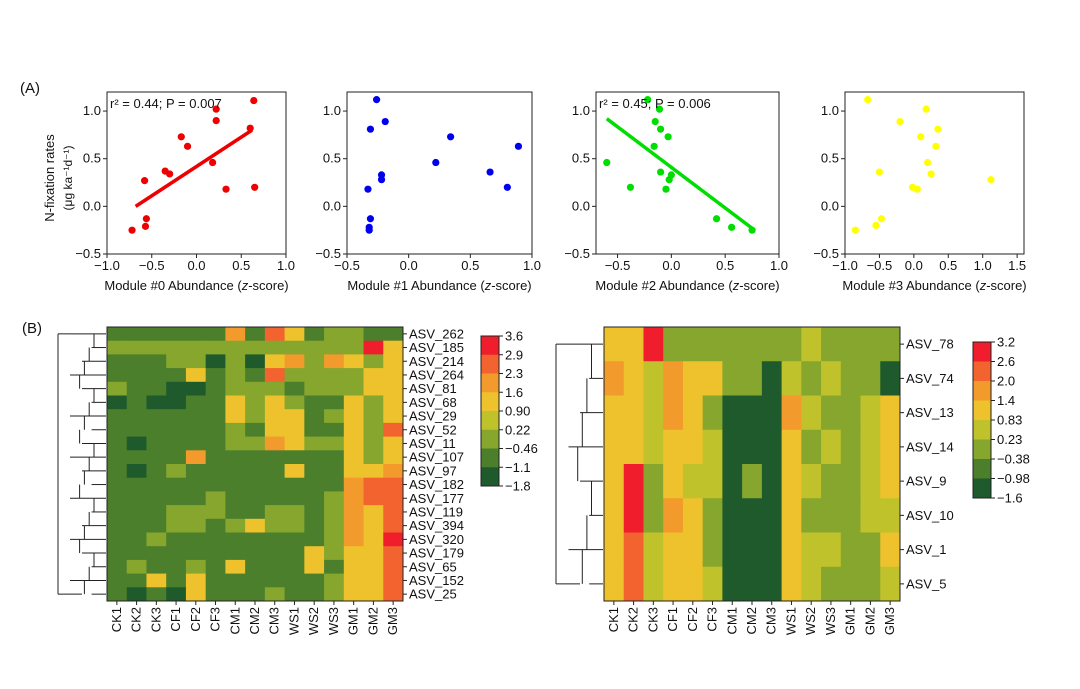 The height and width of the screenshot is (689, 1080). I want to click on col-label: GM3, so click(392, 621).